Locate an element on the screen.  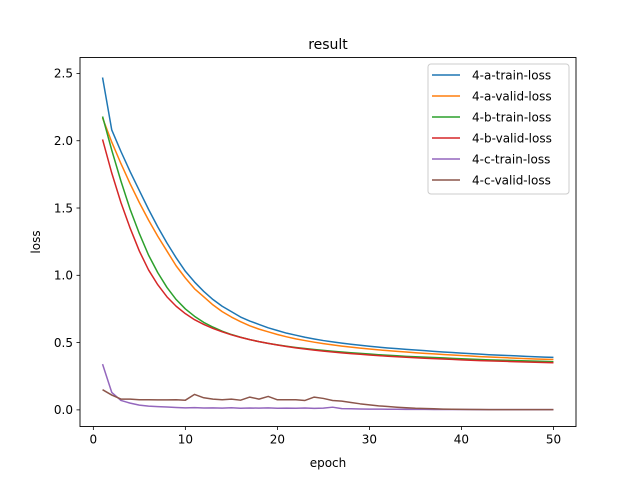
x-tick-label: 40 is located at coordinates (461, 440).